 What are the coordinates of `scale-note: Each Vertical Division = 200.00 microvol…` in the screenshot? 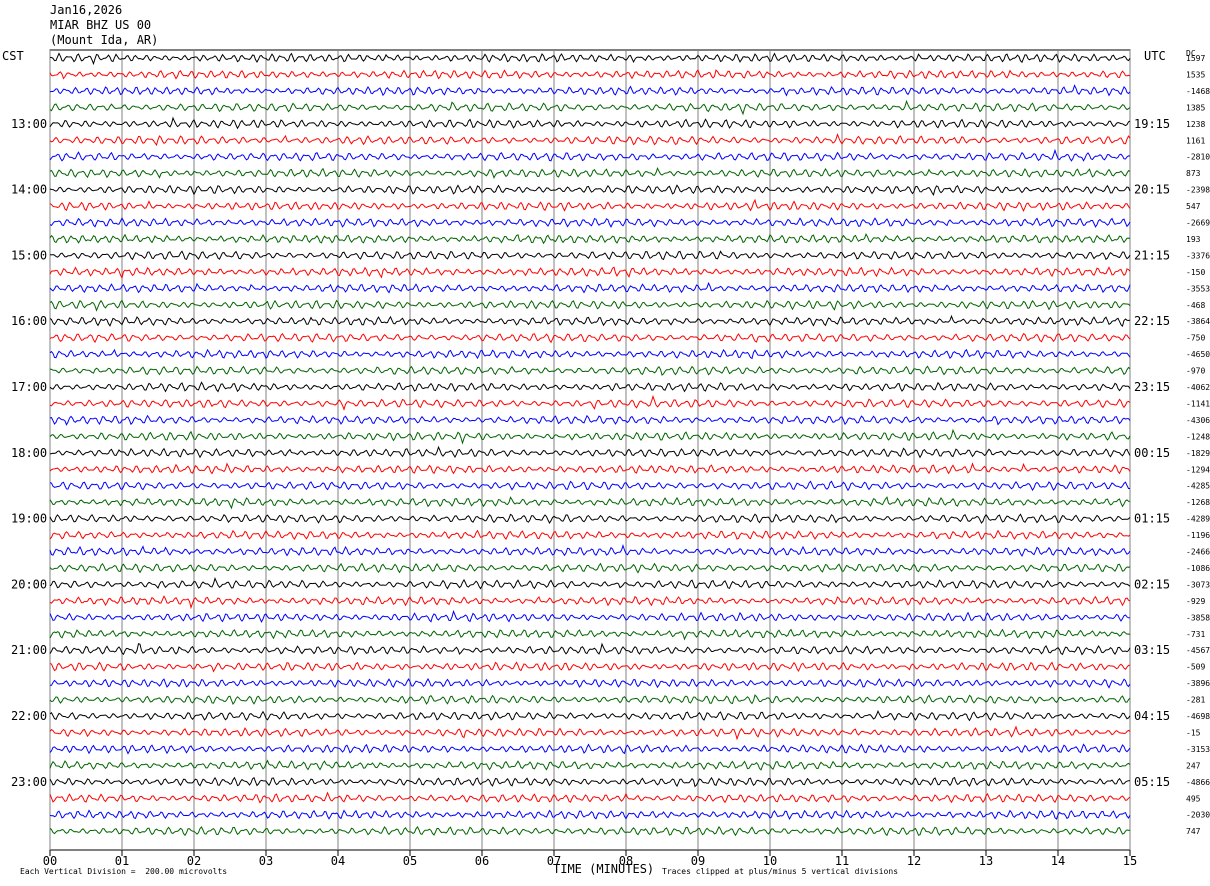 It's located at (124, 871).